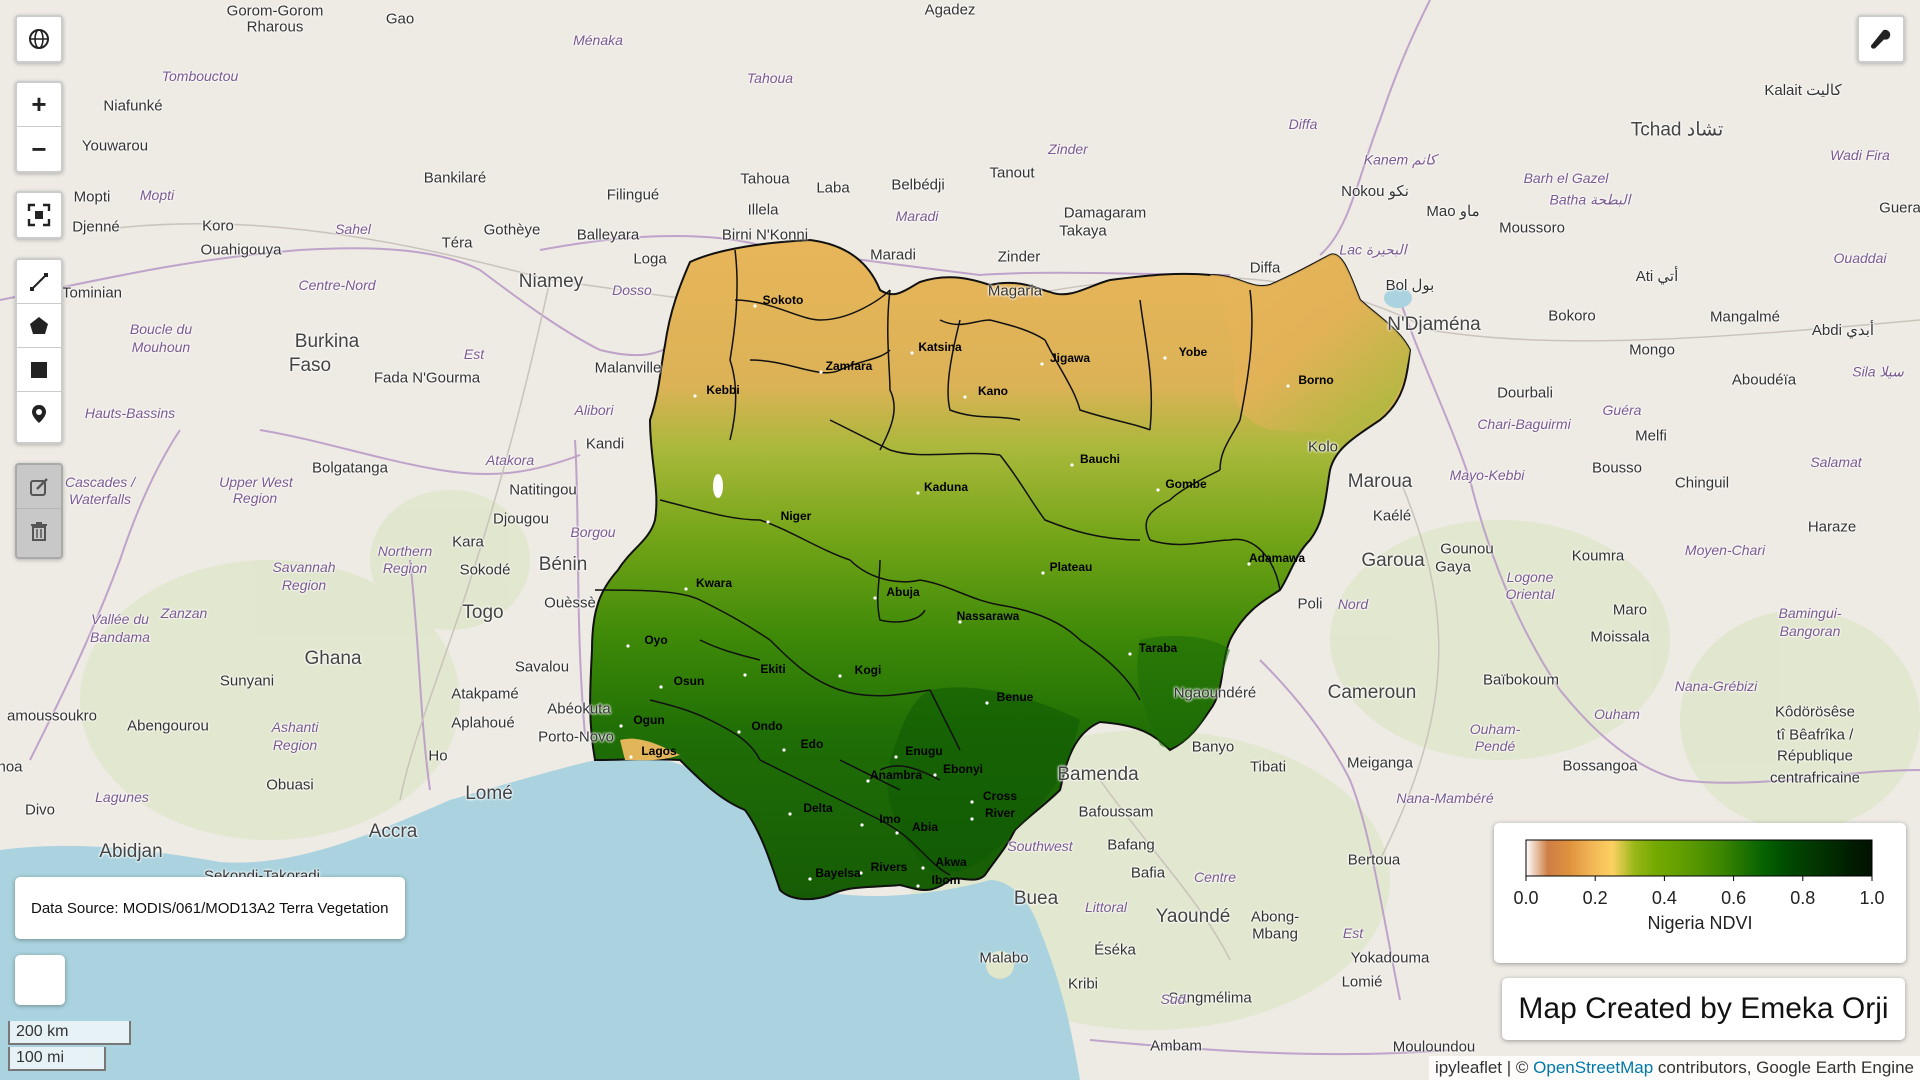 The width and height of the screenshot is (1920, 1080). What do you see at coordinates (1803, 90) in the screenshot?
I see `place-label: Kalait كاليت` at bounding box center [1803, 90].